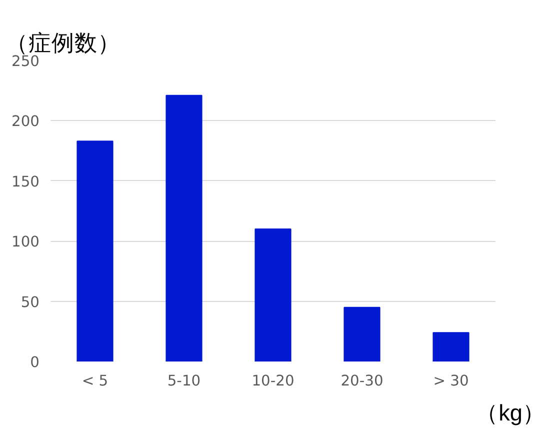  I want to click on y-tick-label: 0, so click(35, 362).